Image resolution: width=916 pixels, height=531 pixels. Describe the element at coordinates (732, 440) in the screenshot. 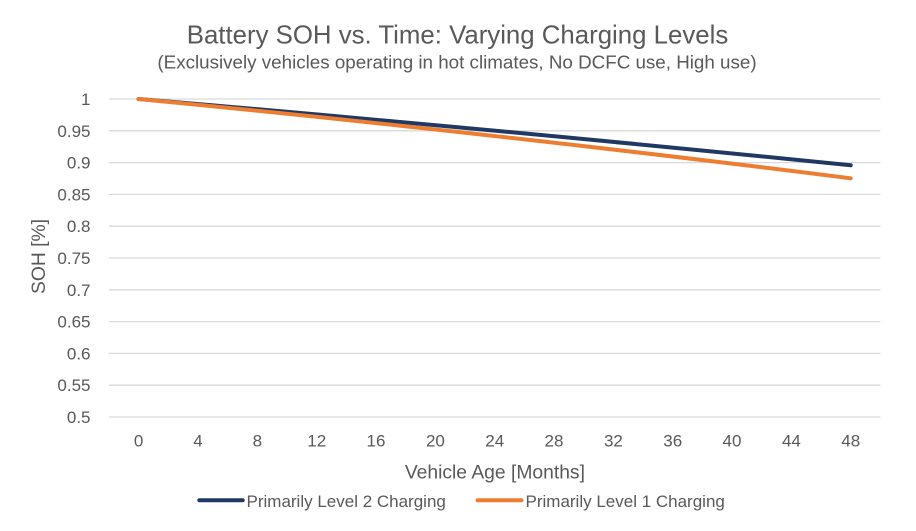

I see `svg-text: 40` at that location.